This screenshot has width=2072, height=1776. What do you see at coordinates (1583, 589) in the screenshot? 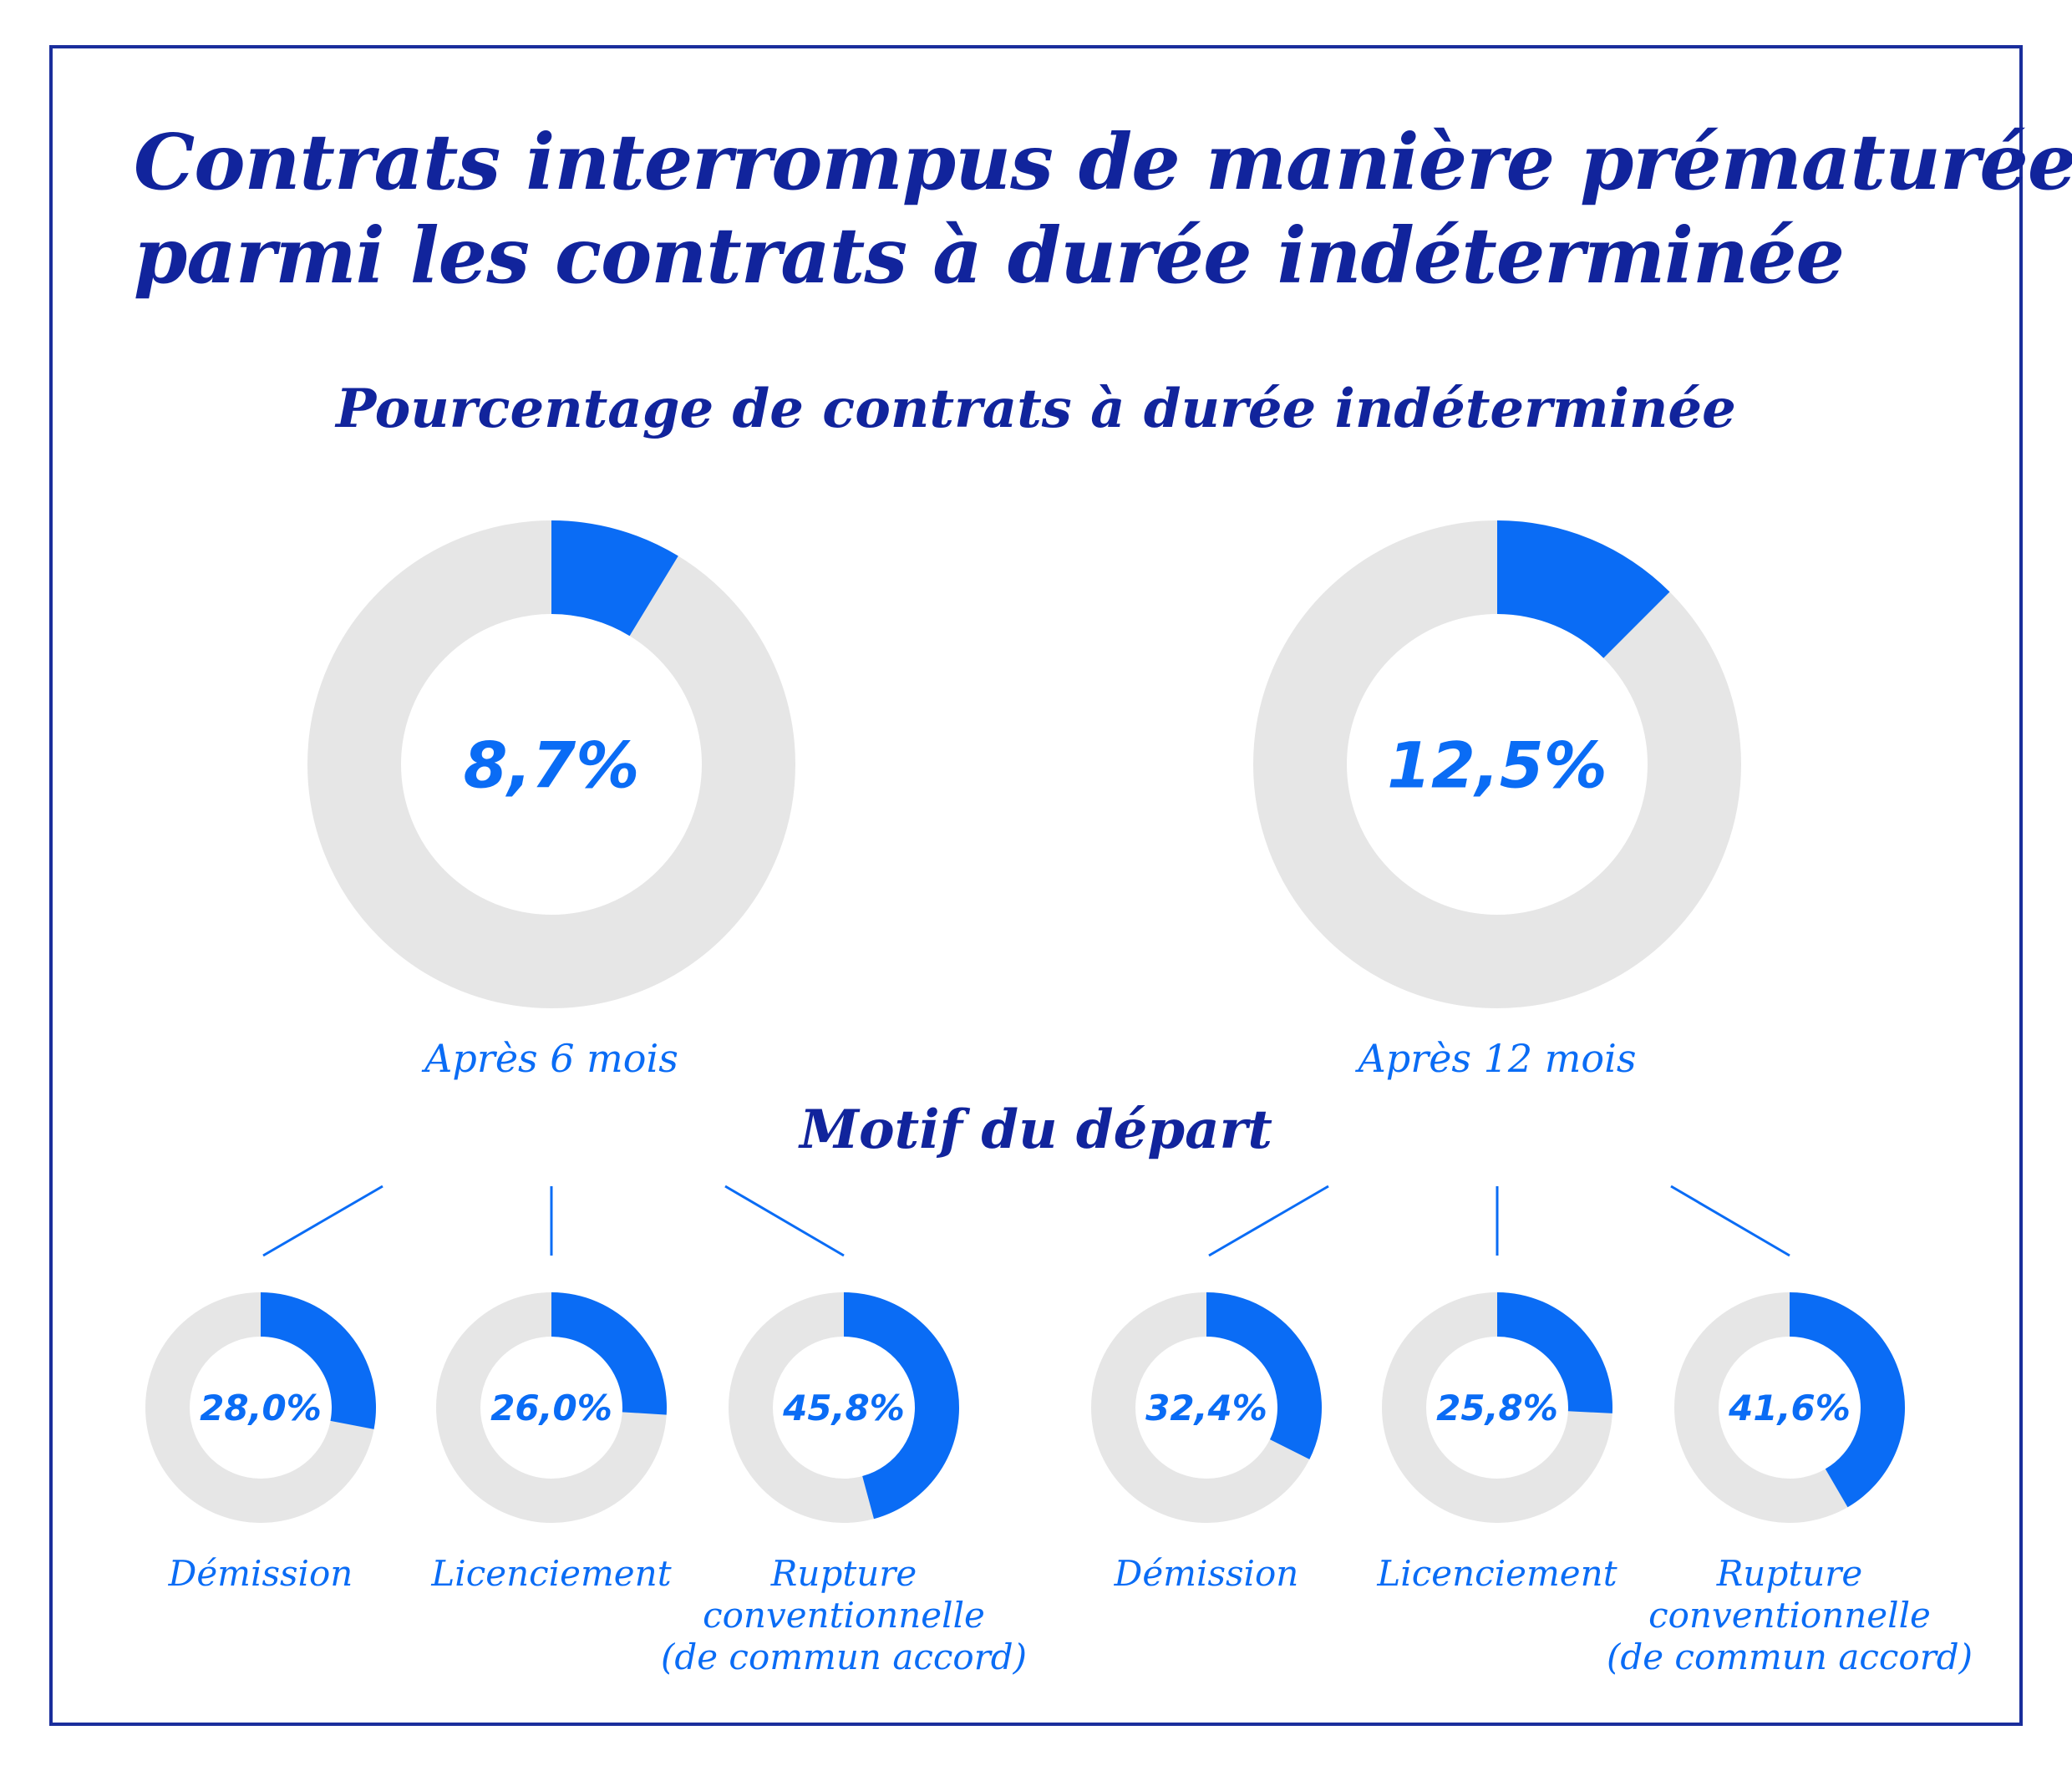
I see `group-2-main-donut-slice` at bounding box center [1583, 589].